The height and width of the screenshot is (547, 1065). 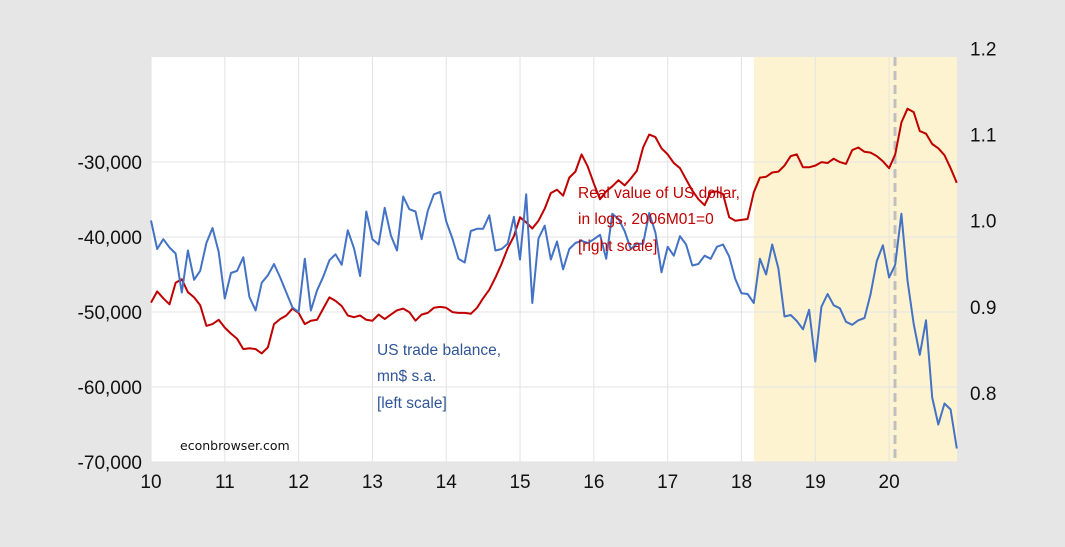 I want to click on red-series-label-line-3: [right scale], so click(x=617, y=246).